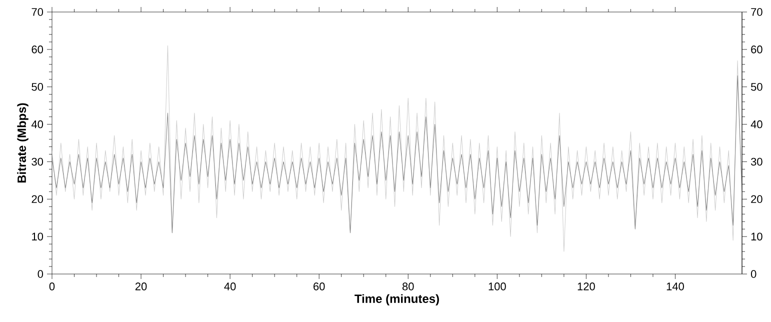 The image size is (771, 322). I want to click on y2-tick-label: 60, so click(756, 50).